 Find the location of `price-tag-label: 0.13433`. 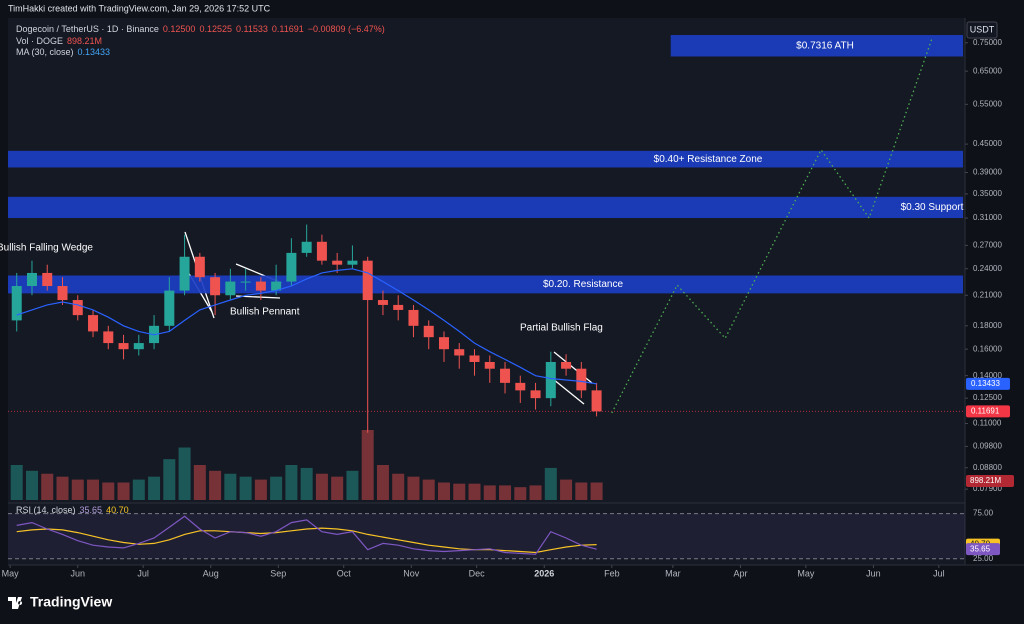

price-tag-label: 0.13433 is located at coordinates (985, 383).